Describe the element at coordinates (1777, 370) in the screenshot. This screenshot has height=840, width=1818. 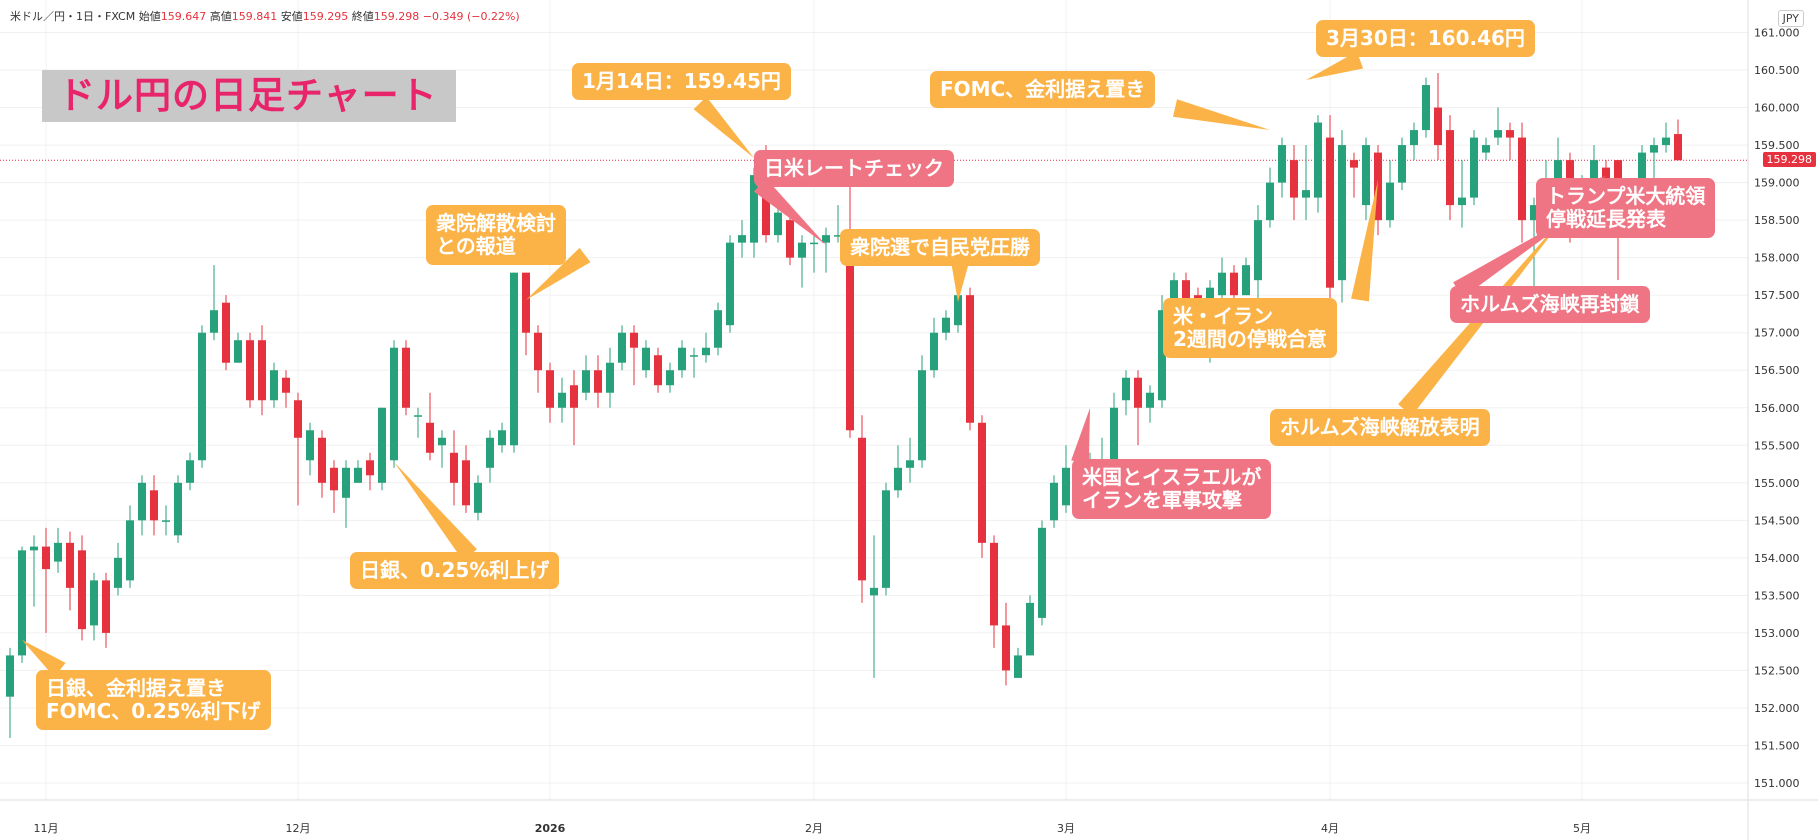
I see `y-tick-label: 156.500` at that location.